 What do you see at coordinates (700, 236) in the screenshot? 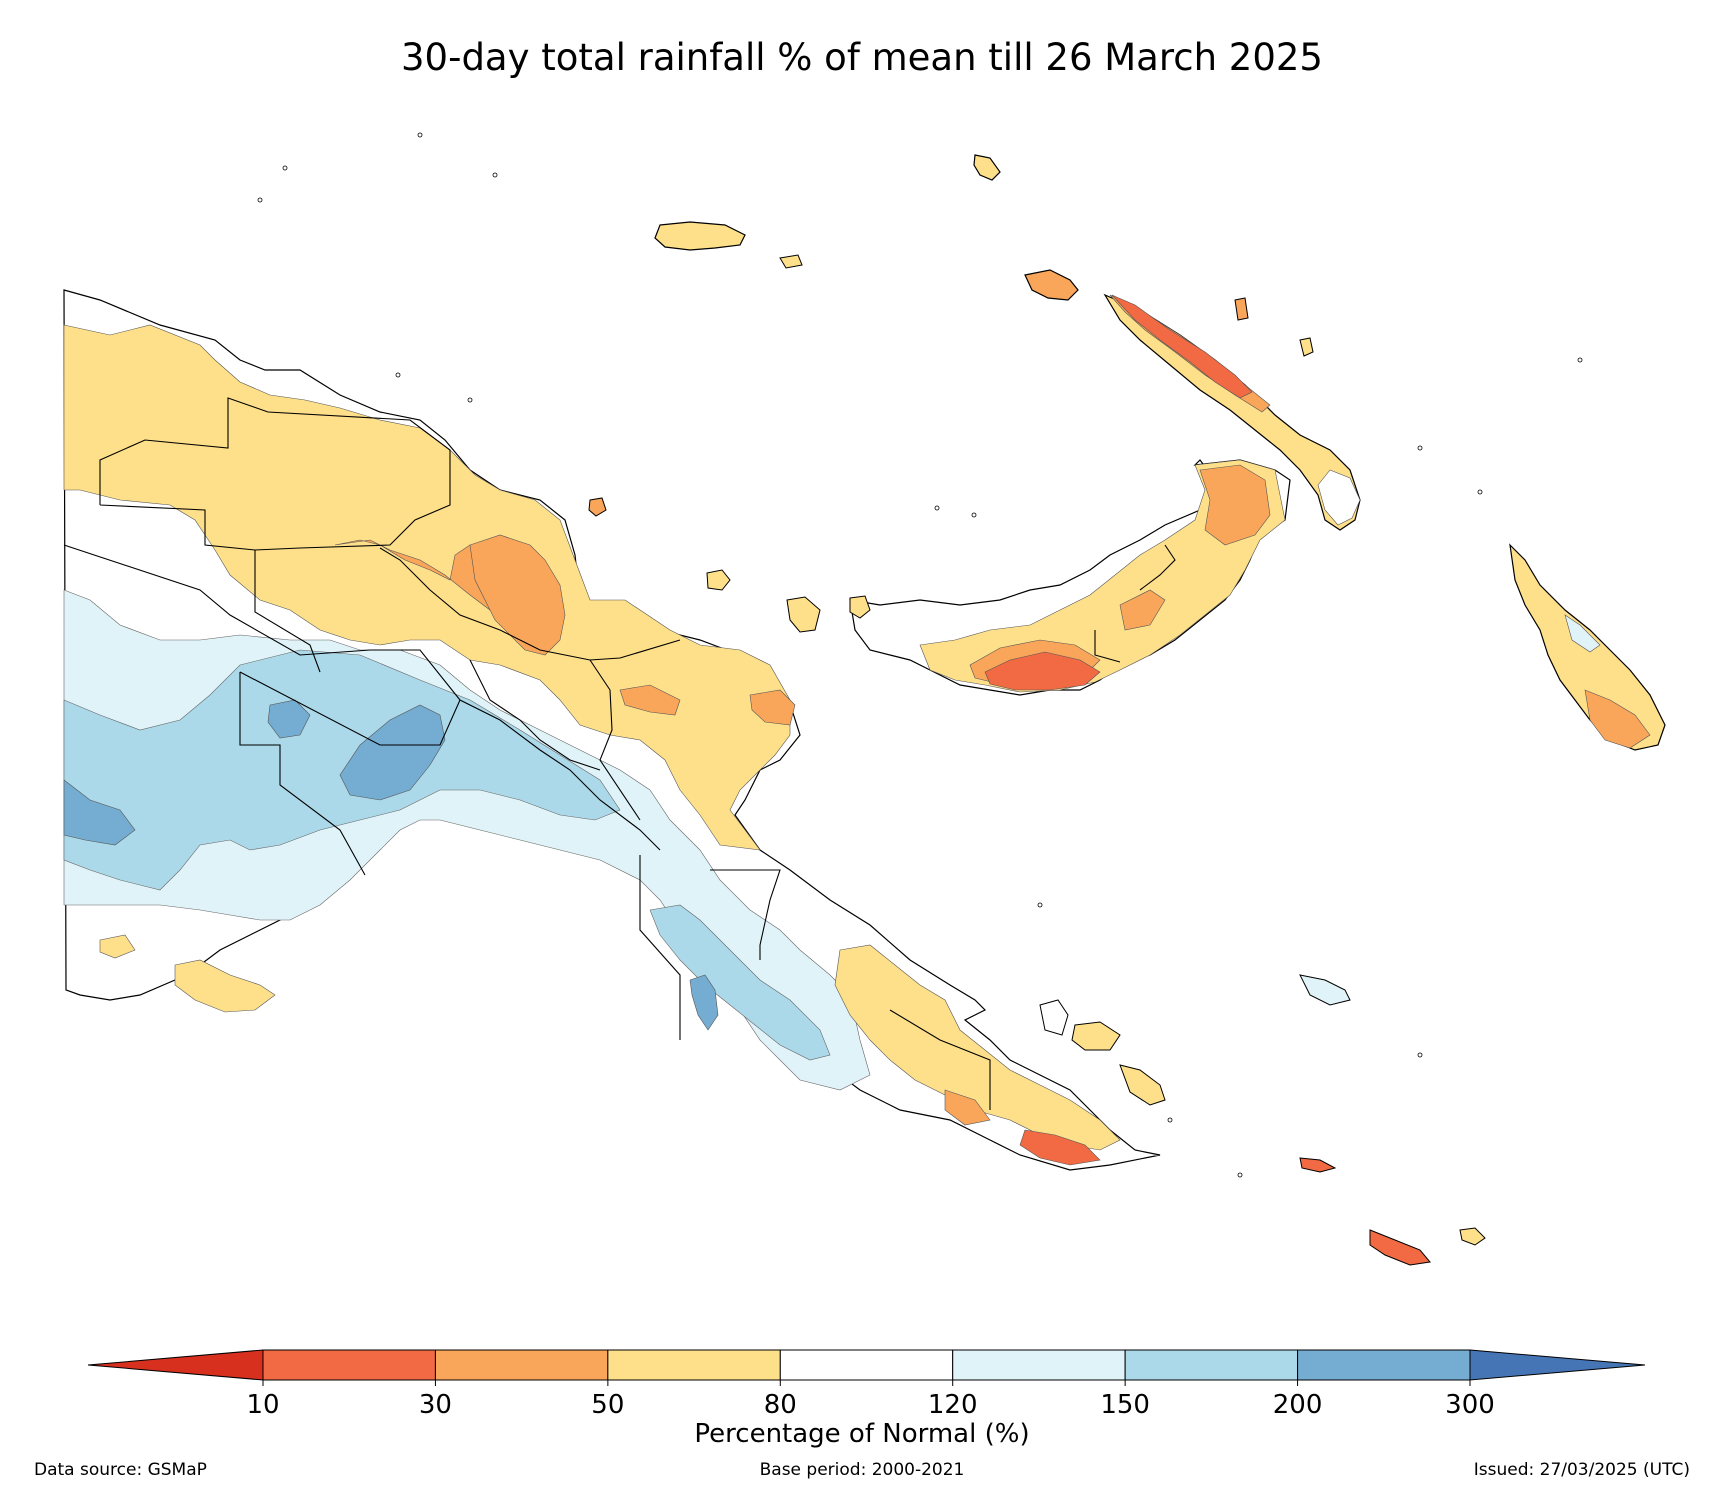
I see `manus-island` at bounding box center [700, 236].